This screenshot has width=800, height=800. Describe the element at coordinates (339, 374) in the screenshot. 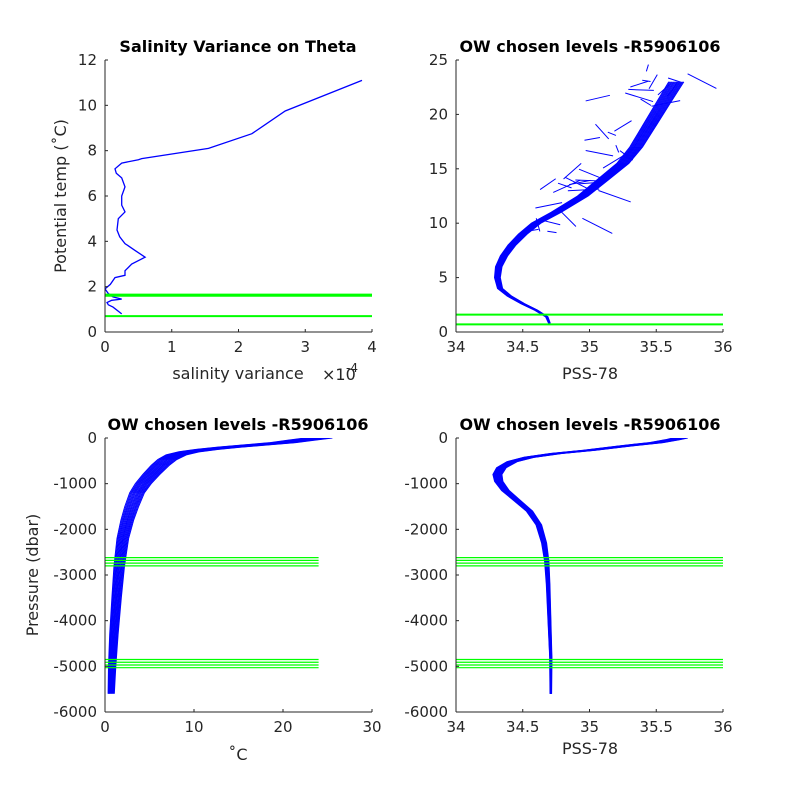

I see `x-exponent-base: ×10` at that location.